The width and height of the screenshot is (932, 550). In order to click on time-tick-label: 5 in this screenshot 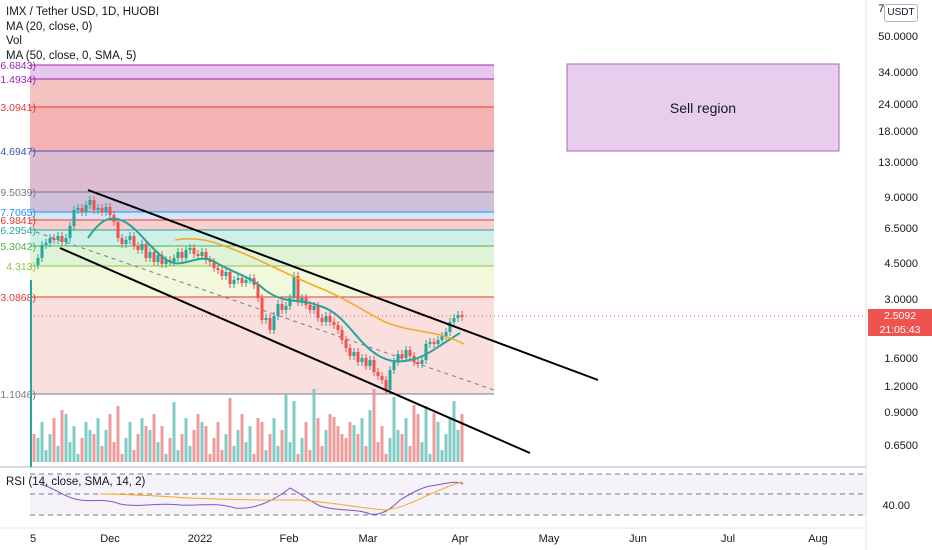, I will do `click(33, 539)`.